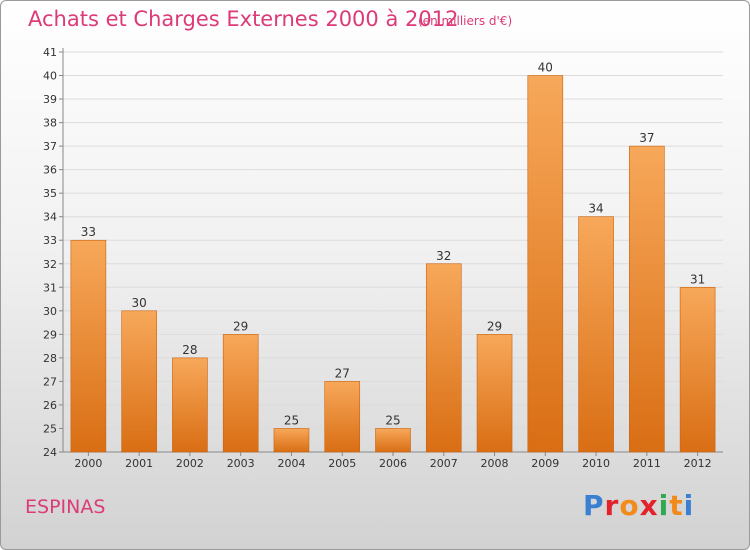 The image size is (750, 550). I want to click on data-label-2002: 28, so click(189, 350).